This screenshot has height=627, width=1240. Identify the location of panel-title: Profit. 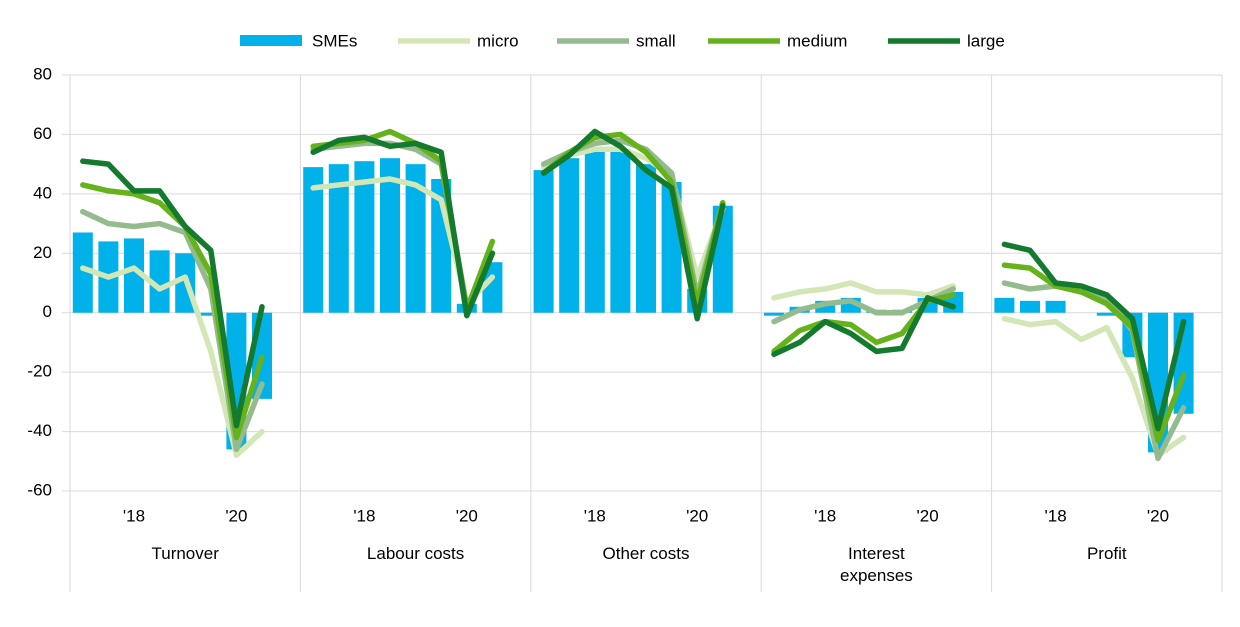
(1106, 553).